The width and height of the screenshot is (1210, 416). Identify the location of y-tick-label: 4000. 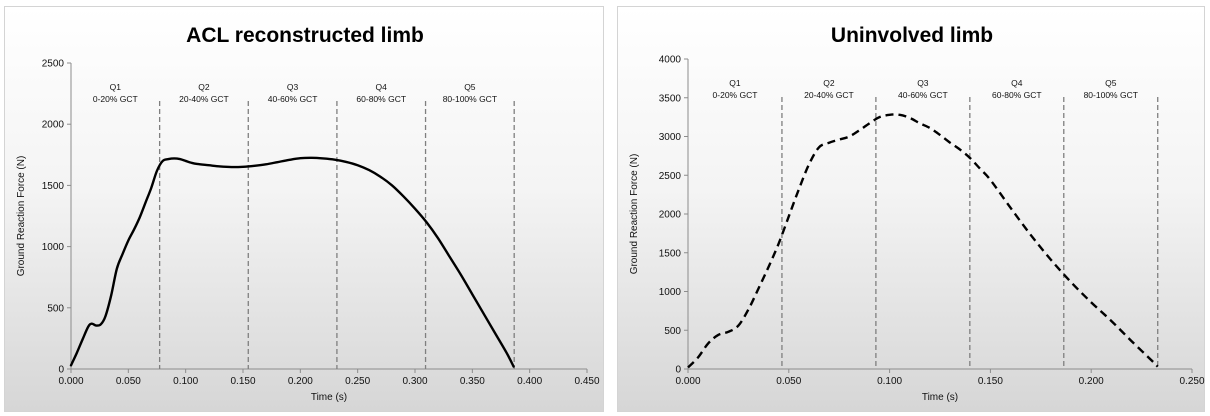
(670, 60).